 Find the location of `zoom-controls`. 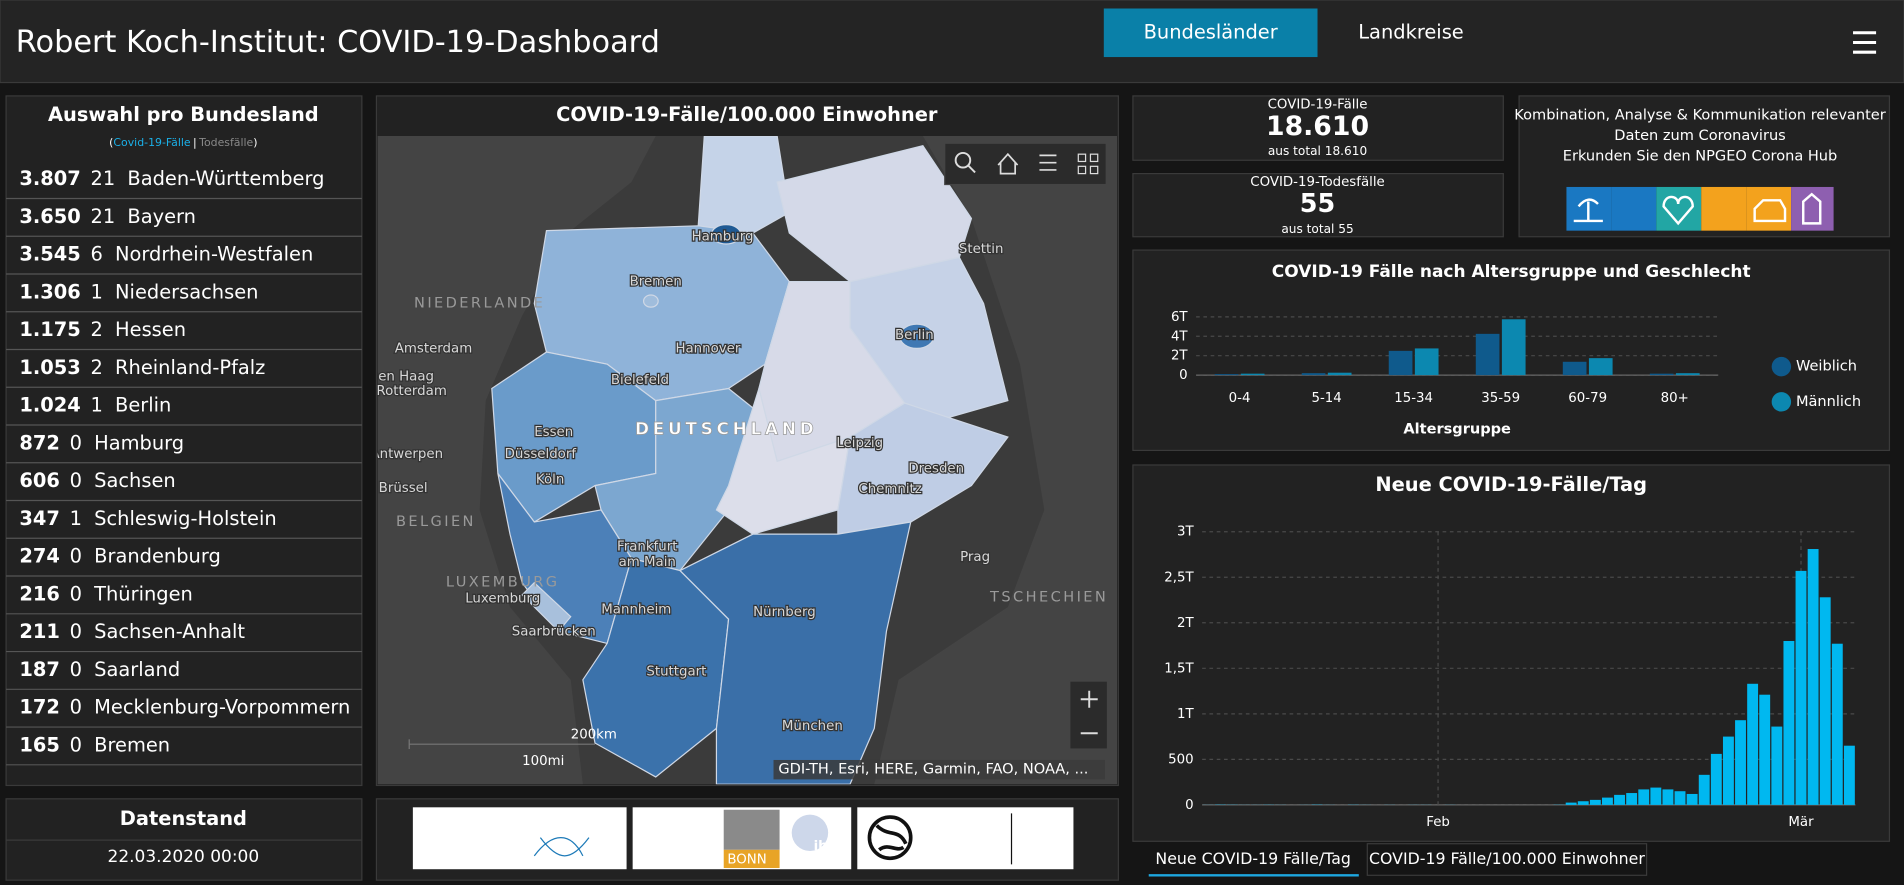

zoom-controls is located at coordinates (1089, 715).